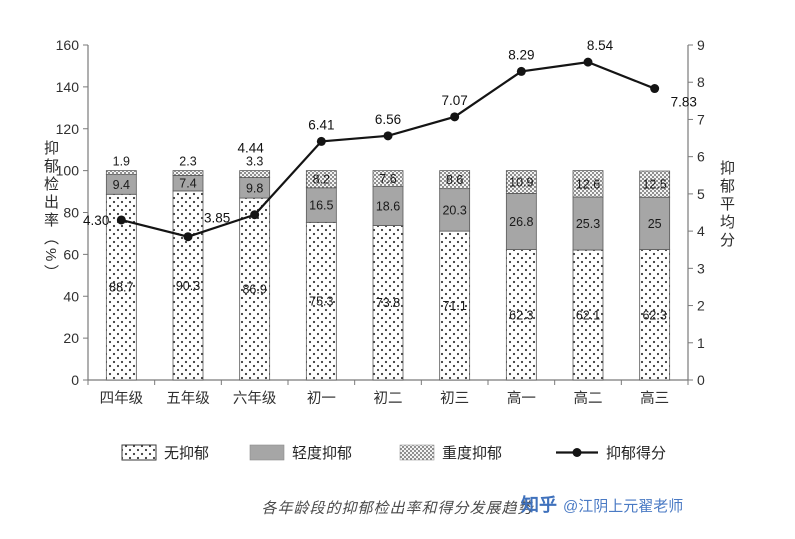 The image size is (795, 539). Describe the element at coordinates (121, 185) in the screenshot. I see `bar-value-label: 9.4` at that location.